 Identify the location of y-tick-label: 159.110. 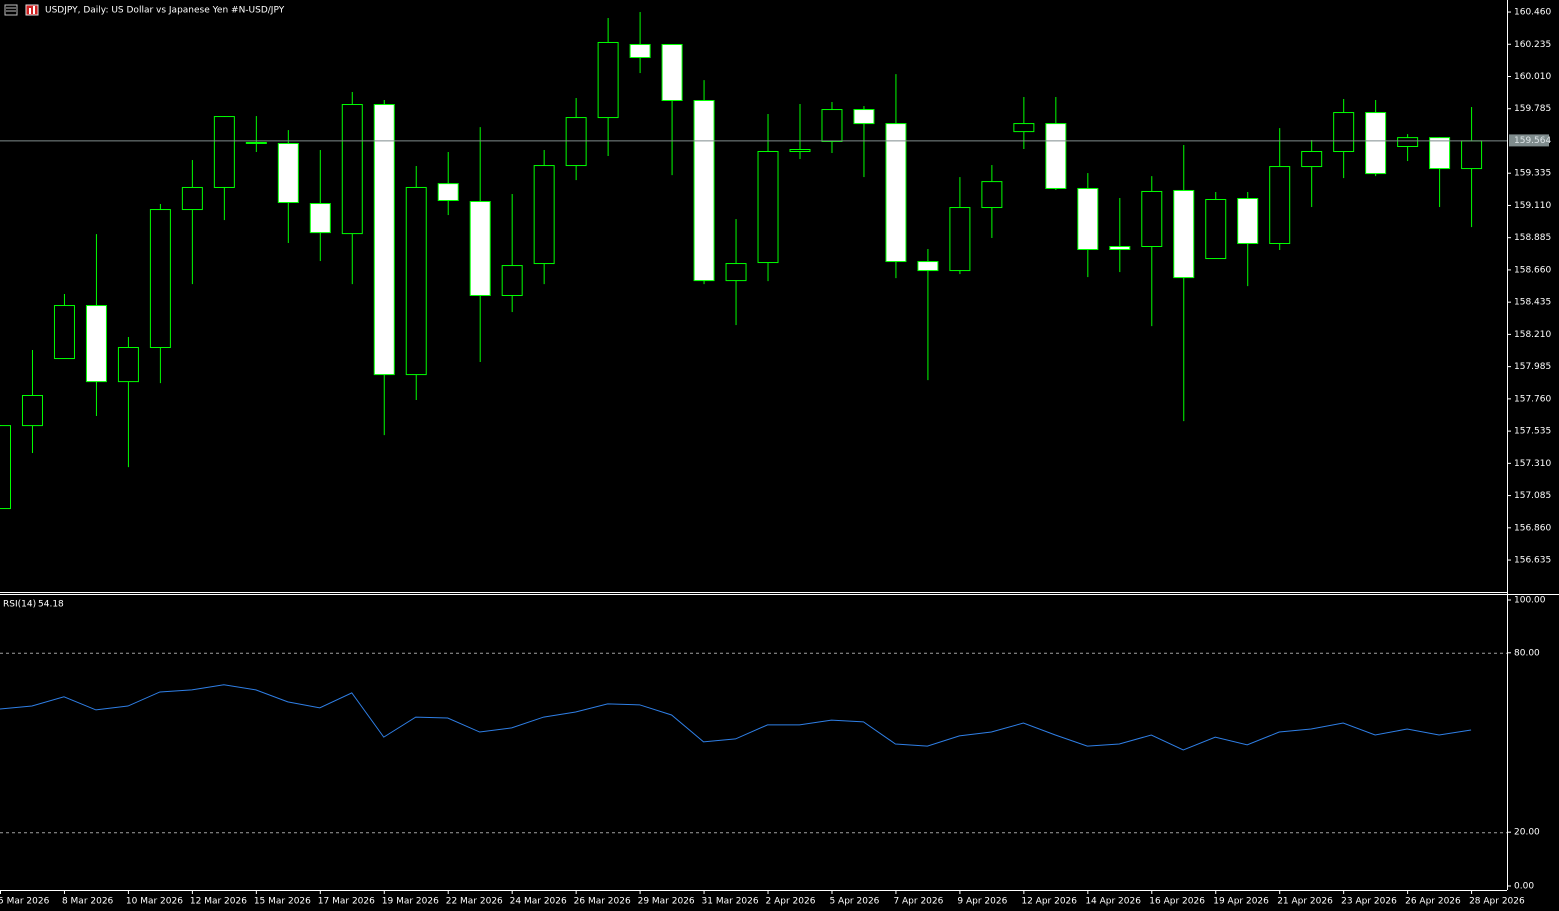
(1532, 206).